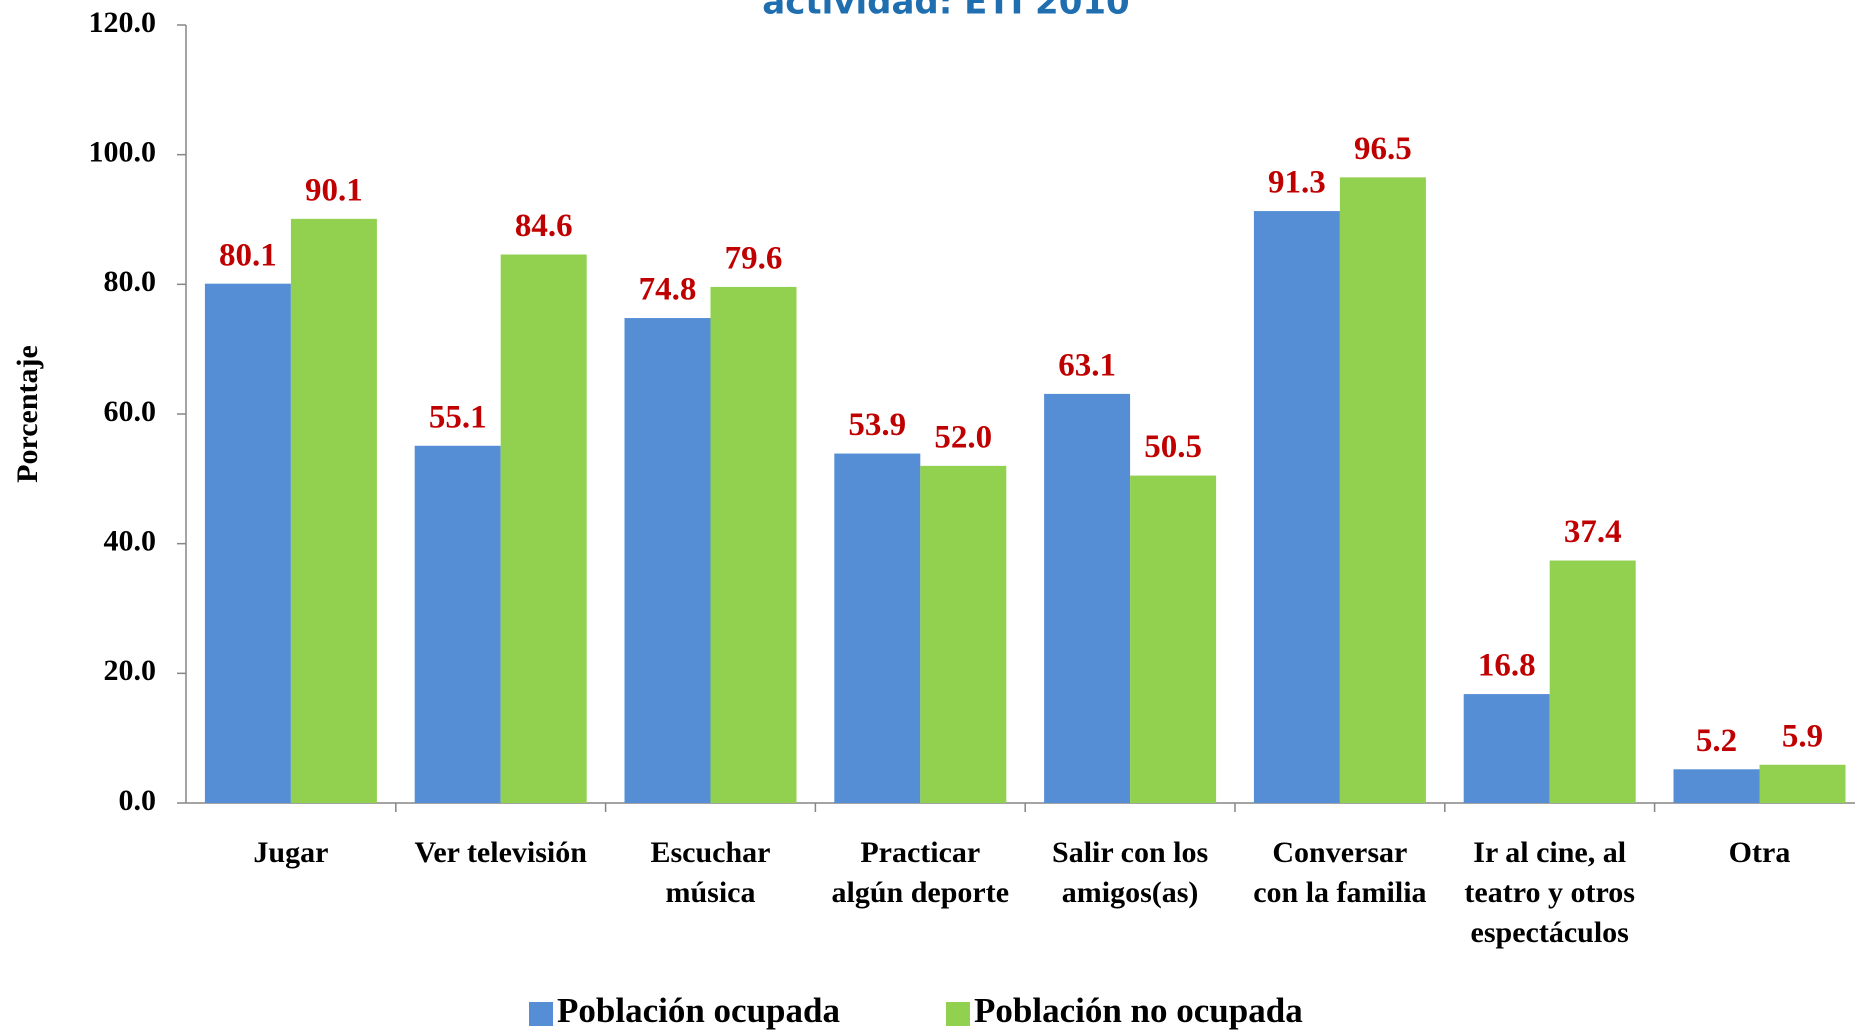 Image resolution: width=1855 pixels, height=1033 pixels. What do you see at coordinates (130, 411) in the screenshot?
I see `y-tick-label: 60.0` at bounding box center [130, 411].